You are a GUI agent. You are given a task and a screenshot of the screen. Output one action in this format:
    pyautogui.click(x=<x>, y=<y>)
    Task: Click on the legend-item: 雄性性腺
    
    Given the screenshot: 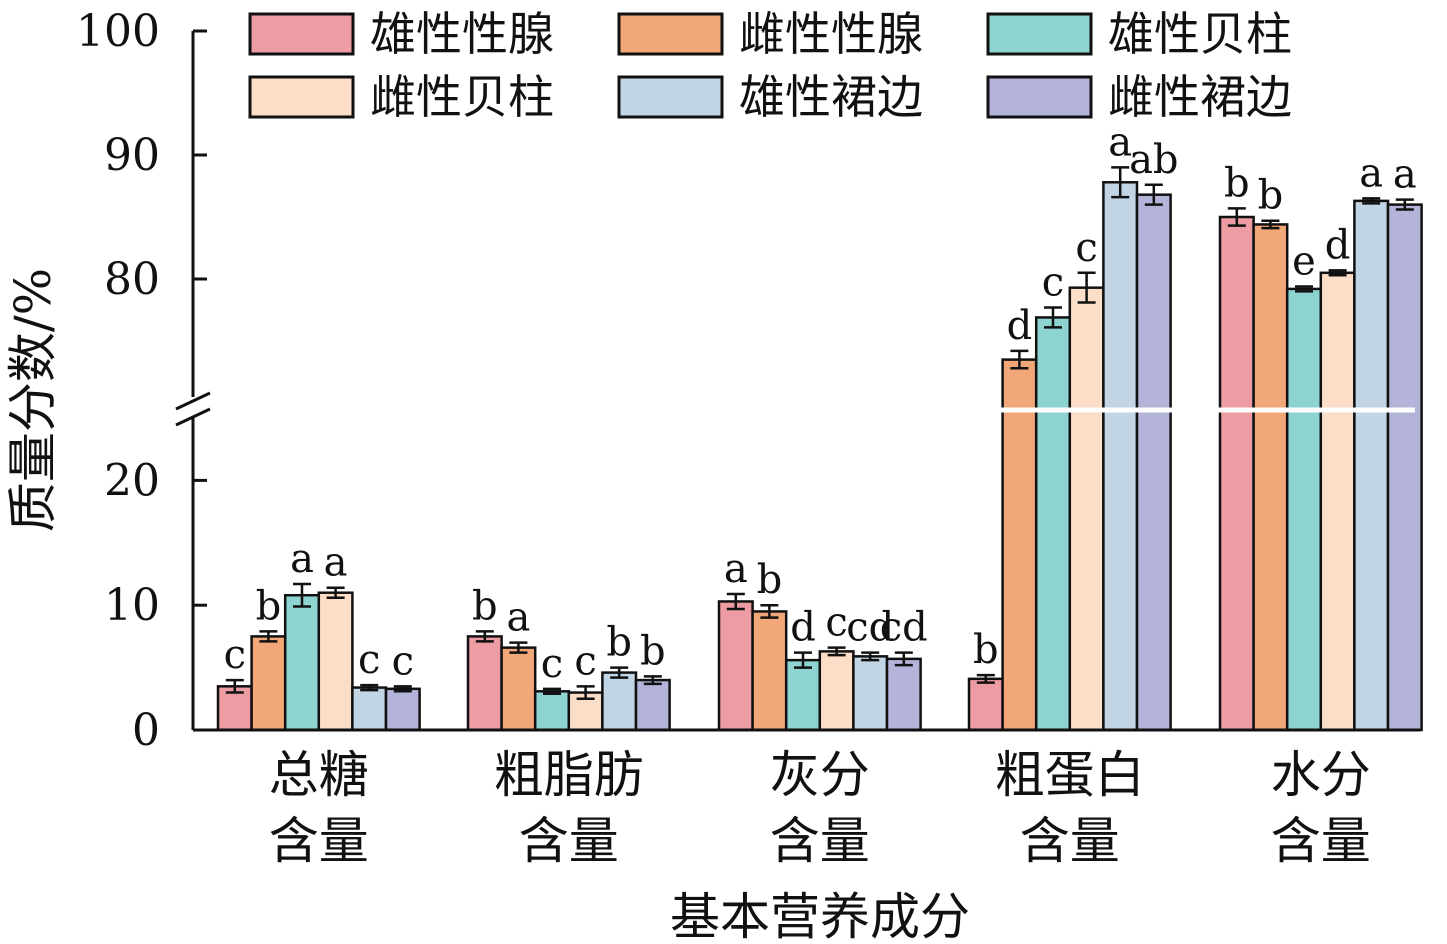 What is the action you would take?
    pyautogui.click(x=401, y=34)
    